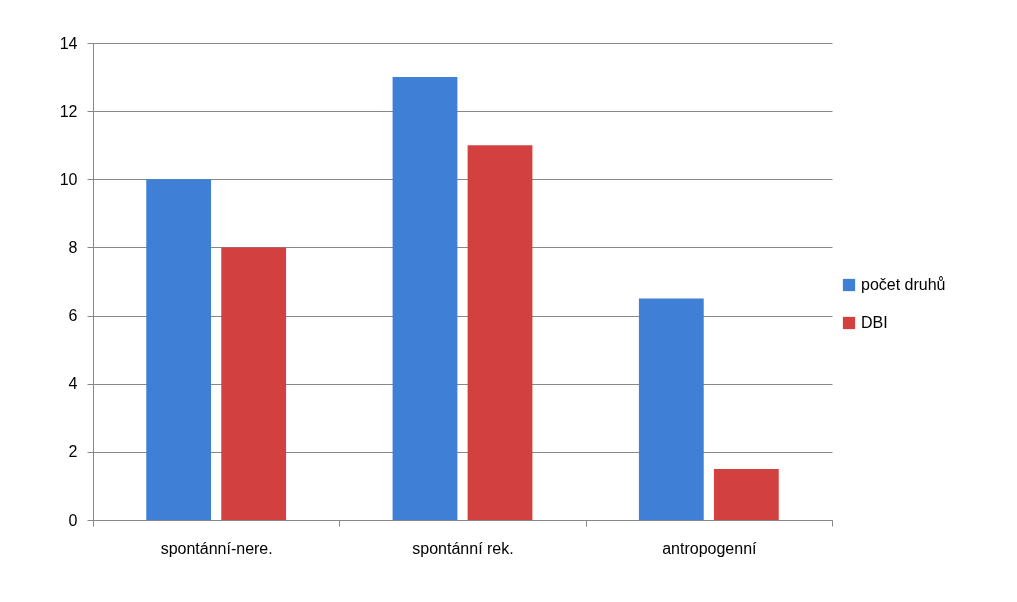 The height and width of the screenshot is (602, 1017). I want to click on x-tick-label: antropogenní, so click(710, 548).